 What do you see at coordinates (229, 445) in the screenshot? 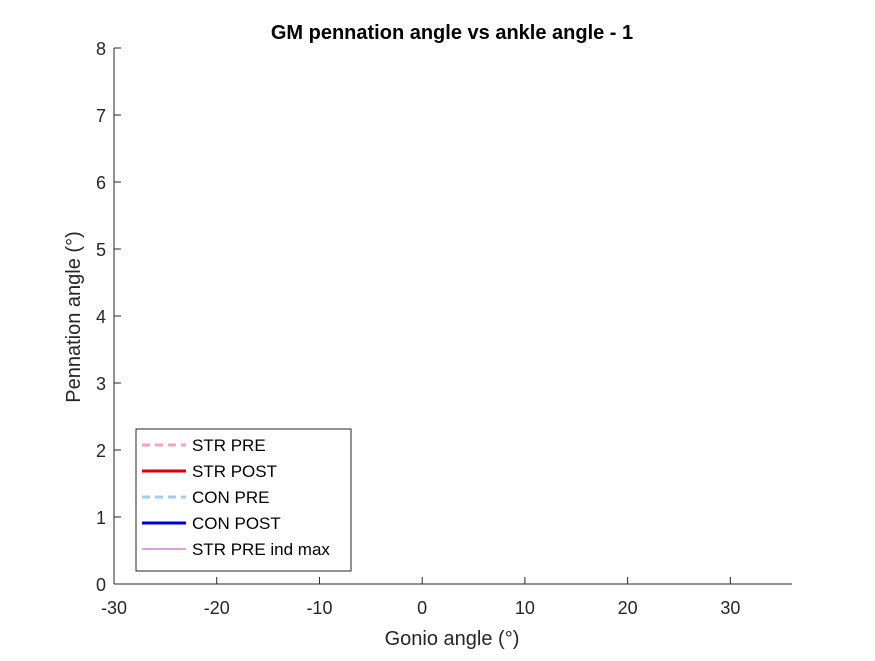
I see `legend-entry-label: STR PRE` at bounding box center [229, 445].